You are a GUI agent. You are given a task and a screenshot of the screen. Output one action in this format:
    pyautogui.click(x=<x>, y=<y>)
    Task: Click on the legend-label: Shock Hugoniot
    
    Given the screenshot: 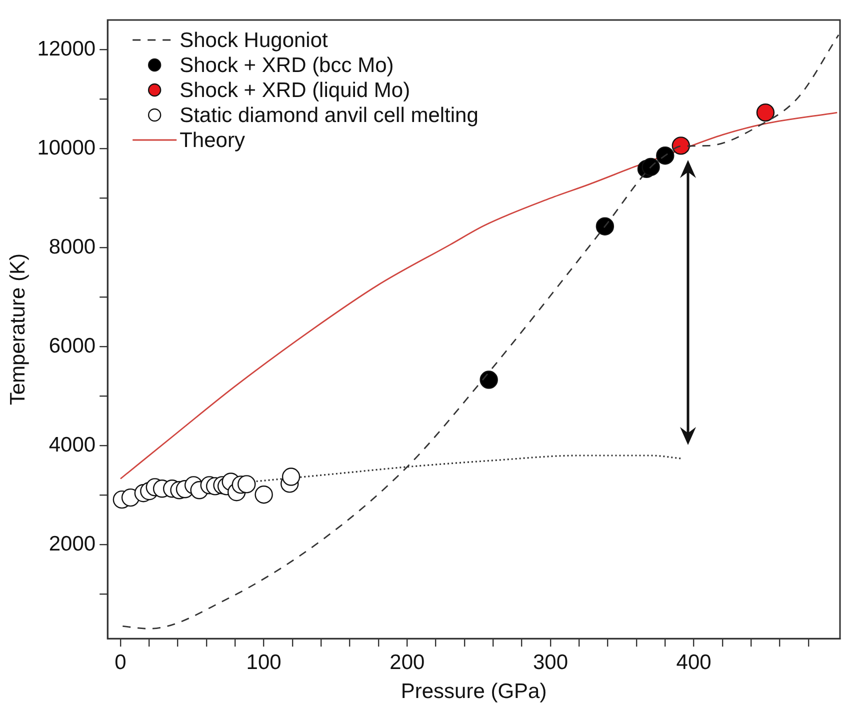 What is the action you would take?
    pyautogui.click(x=254, y=40)
    